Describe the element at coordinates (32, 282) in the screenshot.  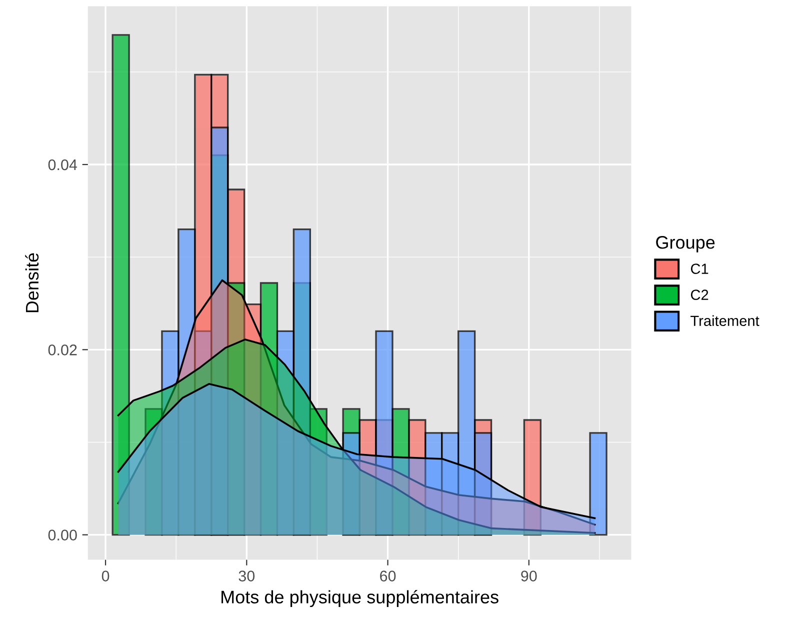
I see `y-axis-title: Densité` at that location.